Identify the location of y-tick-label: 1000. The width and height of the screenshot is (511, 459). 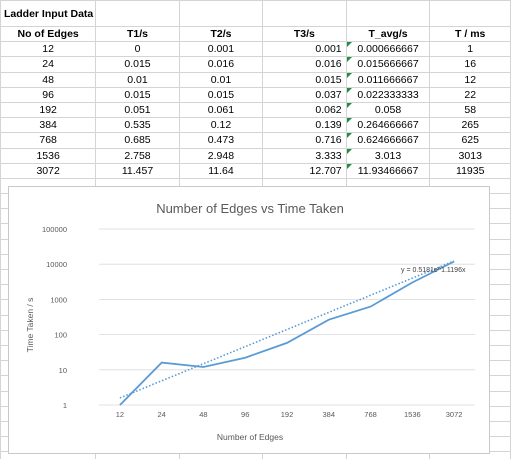
(58, 299).